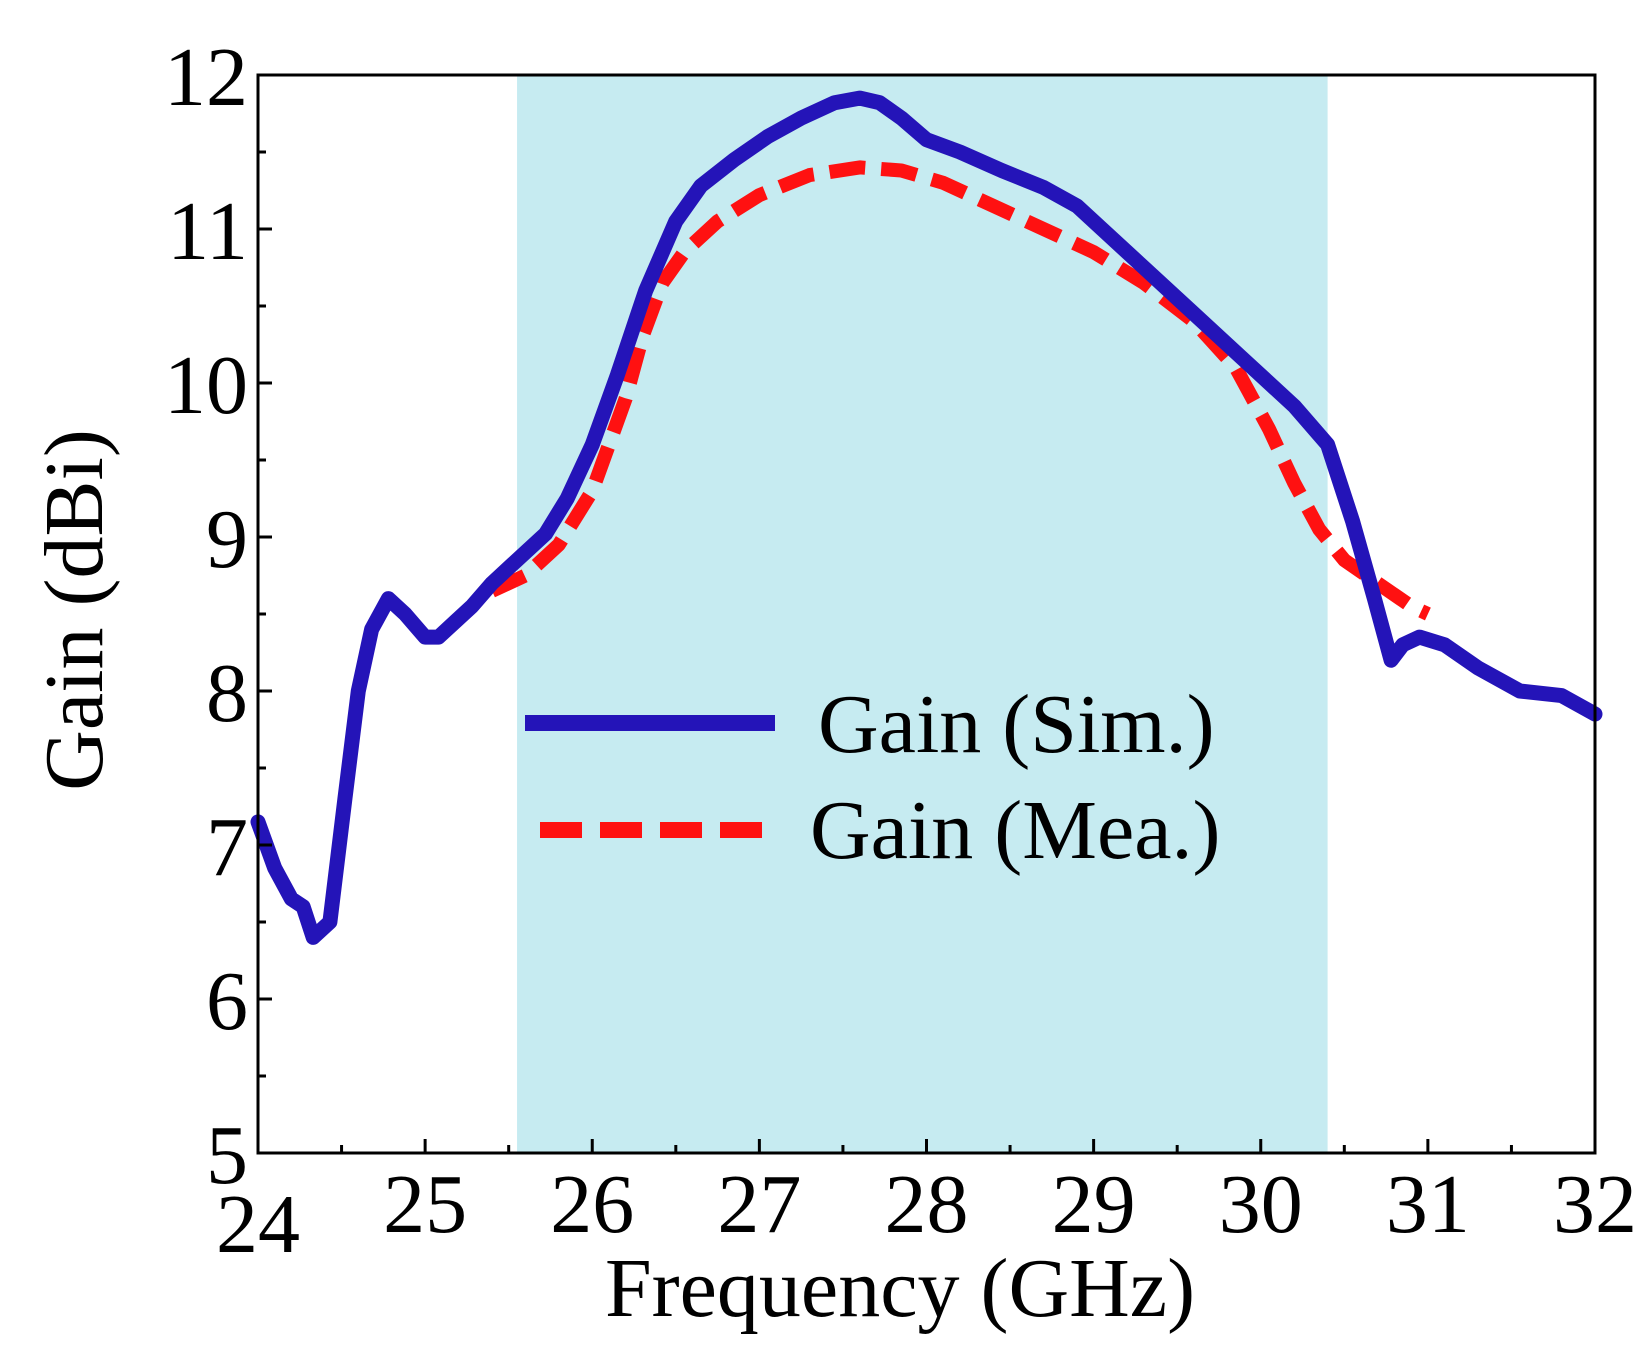 The height and width of the screenshot is (1364, 1638). Describe the element at coordinates (206, 616) in the screenshot. I see `y-tick-labels: 5 6 7 8 9 10 11 12` at that location.